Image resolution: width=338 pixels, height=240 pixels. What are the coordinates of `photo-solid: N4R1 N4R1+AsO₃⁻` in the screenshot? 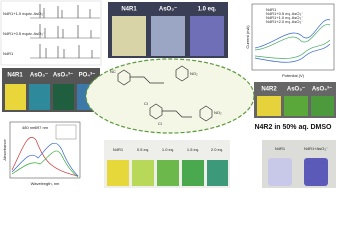 It's located at (299, 164).